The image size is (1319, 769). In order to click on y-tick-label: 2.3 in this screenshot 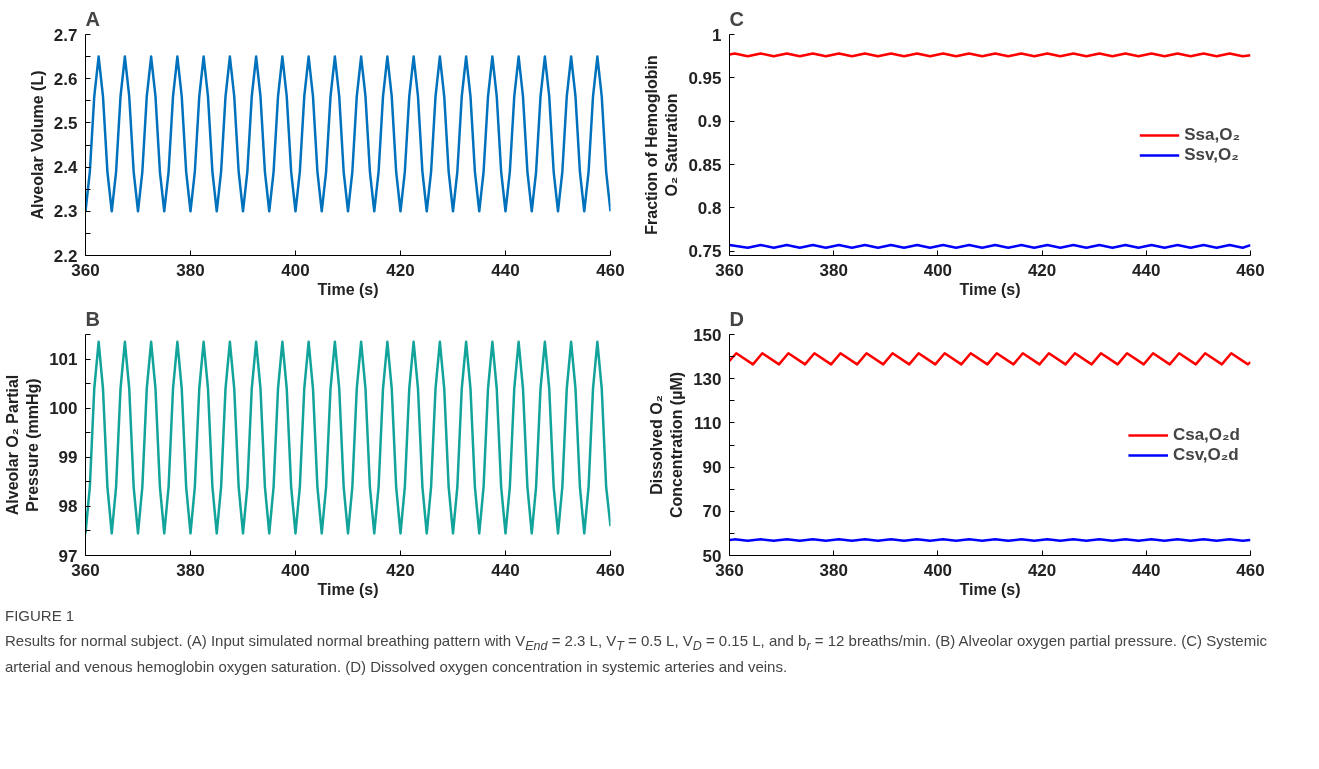, I will do `click(65, 212)`.